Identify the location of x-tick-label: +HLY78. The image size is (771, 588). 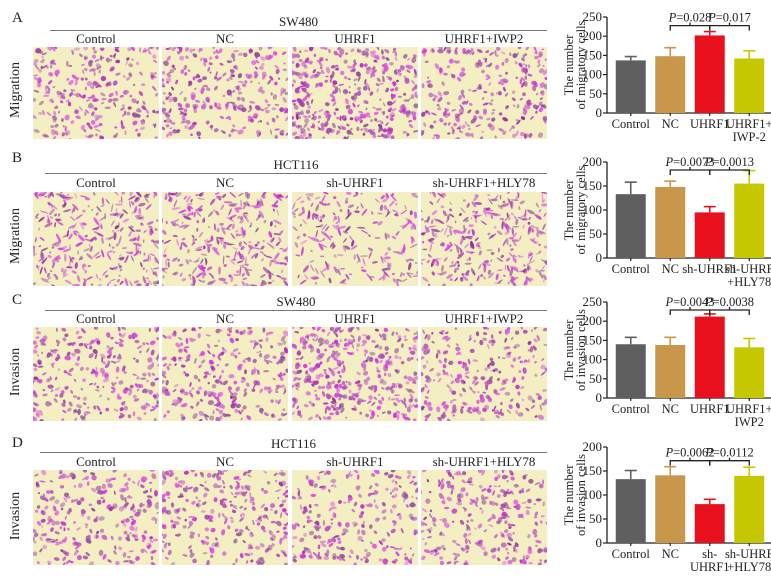
(749, 282).